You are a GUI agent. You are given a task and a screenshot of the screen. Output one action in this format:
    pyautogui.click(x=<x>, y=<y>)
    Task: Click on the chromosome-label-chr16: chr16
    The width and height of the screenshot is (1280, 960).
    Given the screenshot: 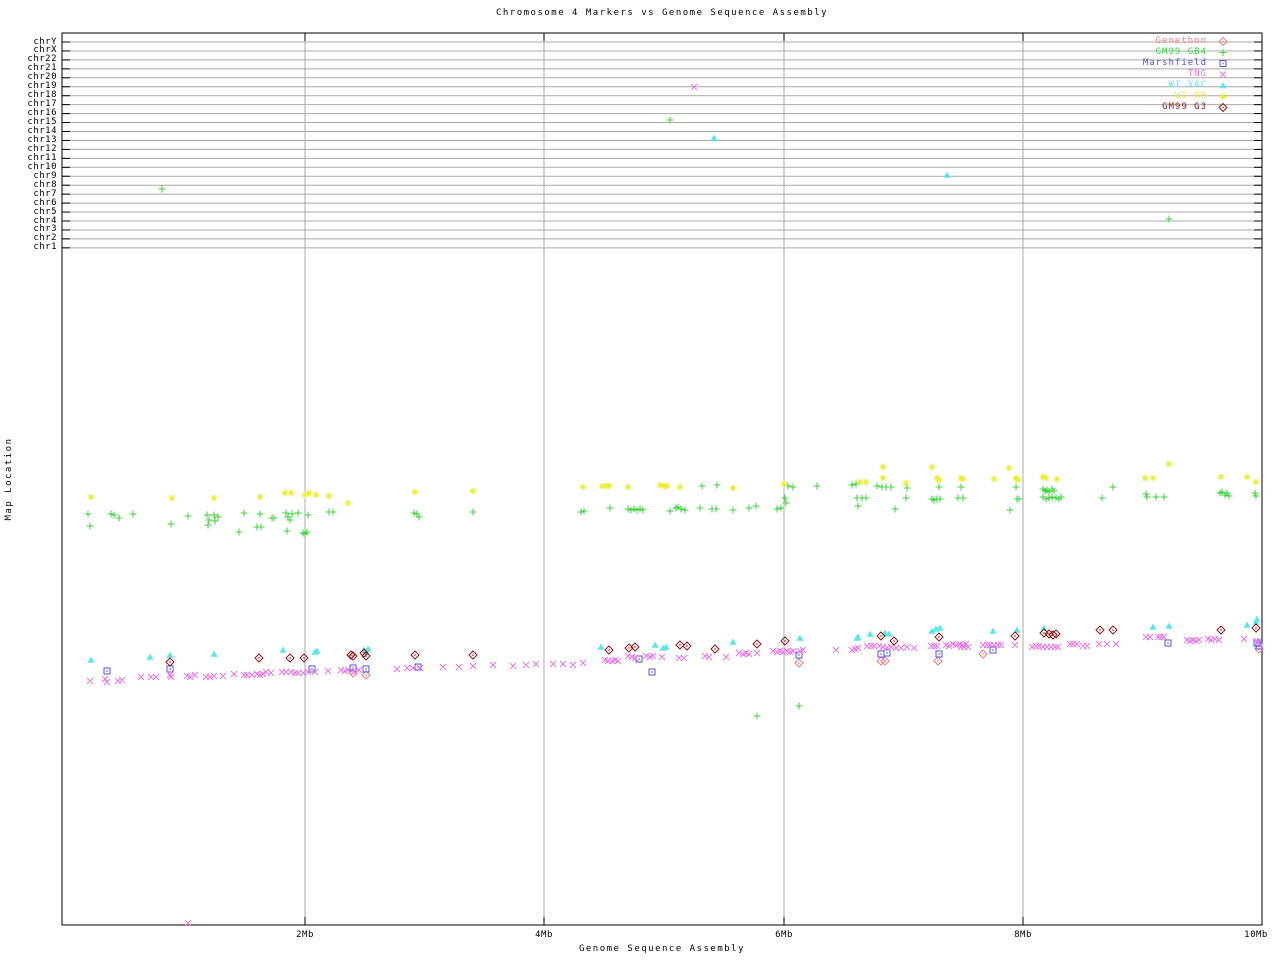 What is the action you would take?
    pyautogui.click(x=42, y=113)
    